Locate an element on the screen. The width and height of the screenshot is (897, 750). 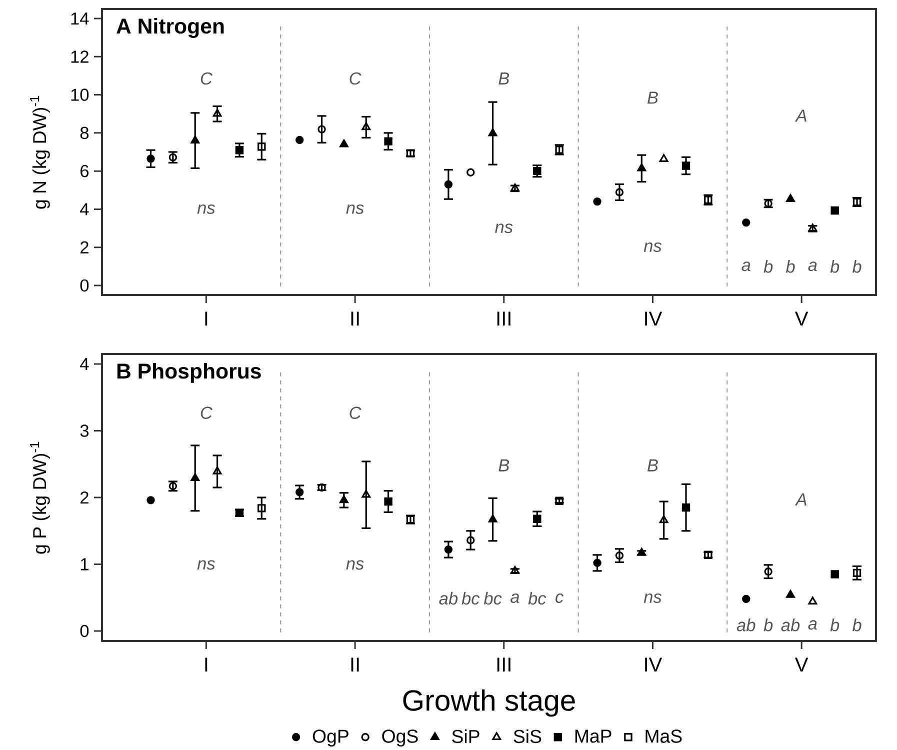
y-tick-label: 10 is located at coordinates (80, 94).